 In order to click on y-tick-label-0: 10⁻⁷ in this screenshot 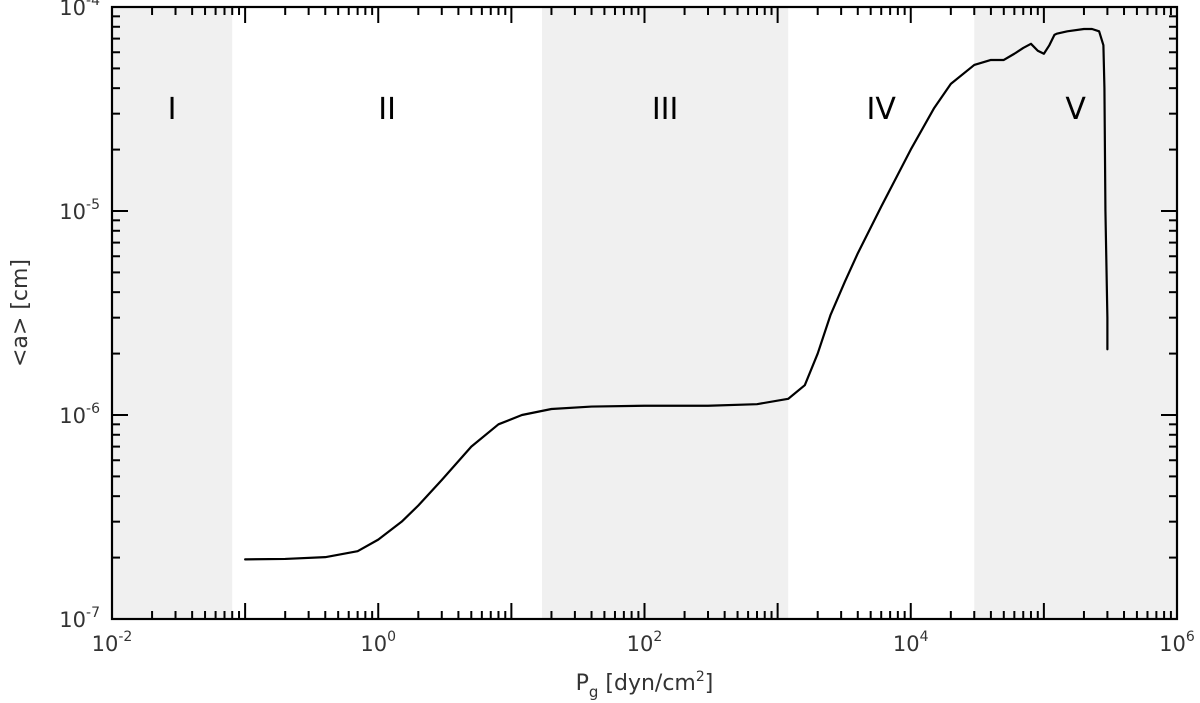, I will do `click(79, 618)`.